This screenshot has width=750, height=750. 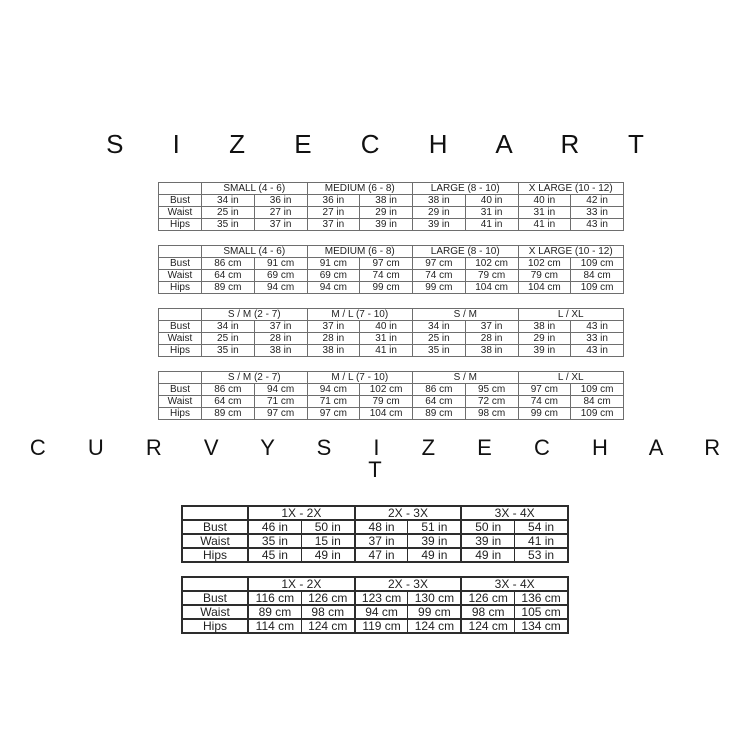 I want to click on page-title: S I Z E C H A R T, so click(x=381, y=144).